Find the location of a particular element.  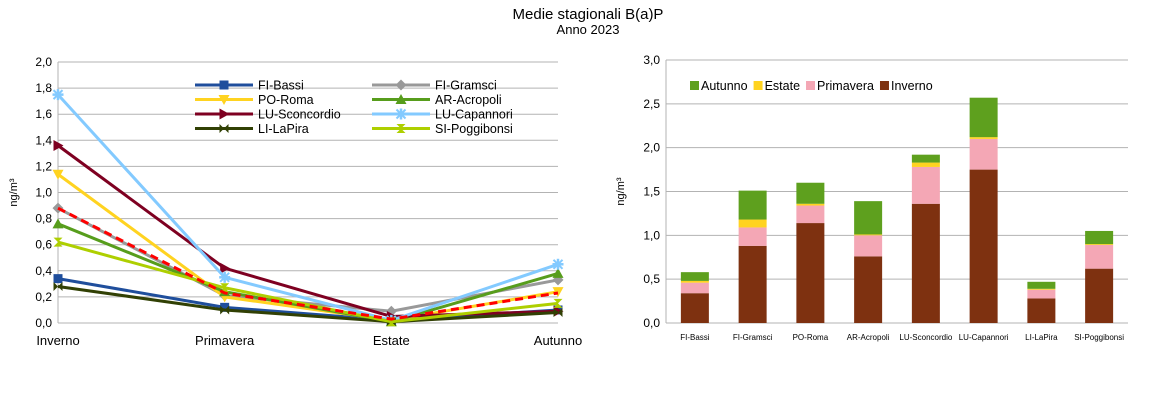

bar-li-lapira-inverno is located at coordinates (1041, 310).